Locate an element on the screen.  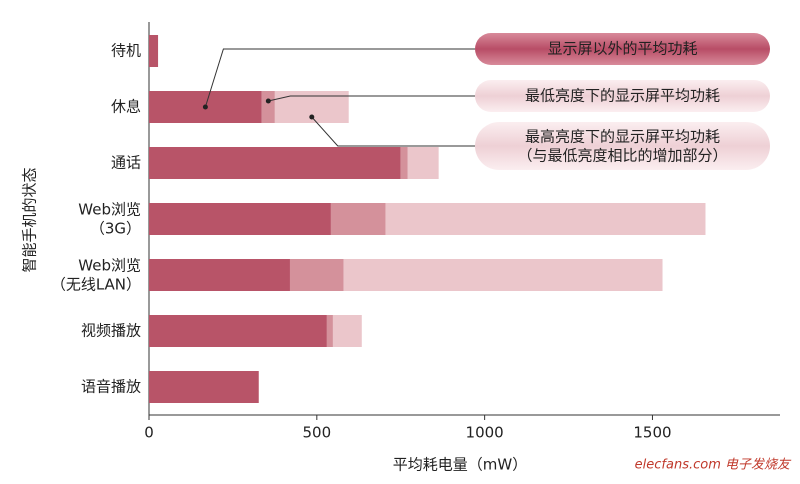
y-tick-label: Web浏览（无线LAN） is located at coordinates (96, 274).